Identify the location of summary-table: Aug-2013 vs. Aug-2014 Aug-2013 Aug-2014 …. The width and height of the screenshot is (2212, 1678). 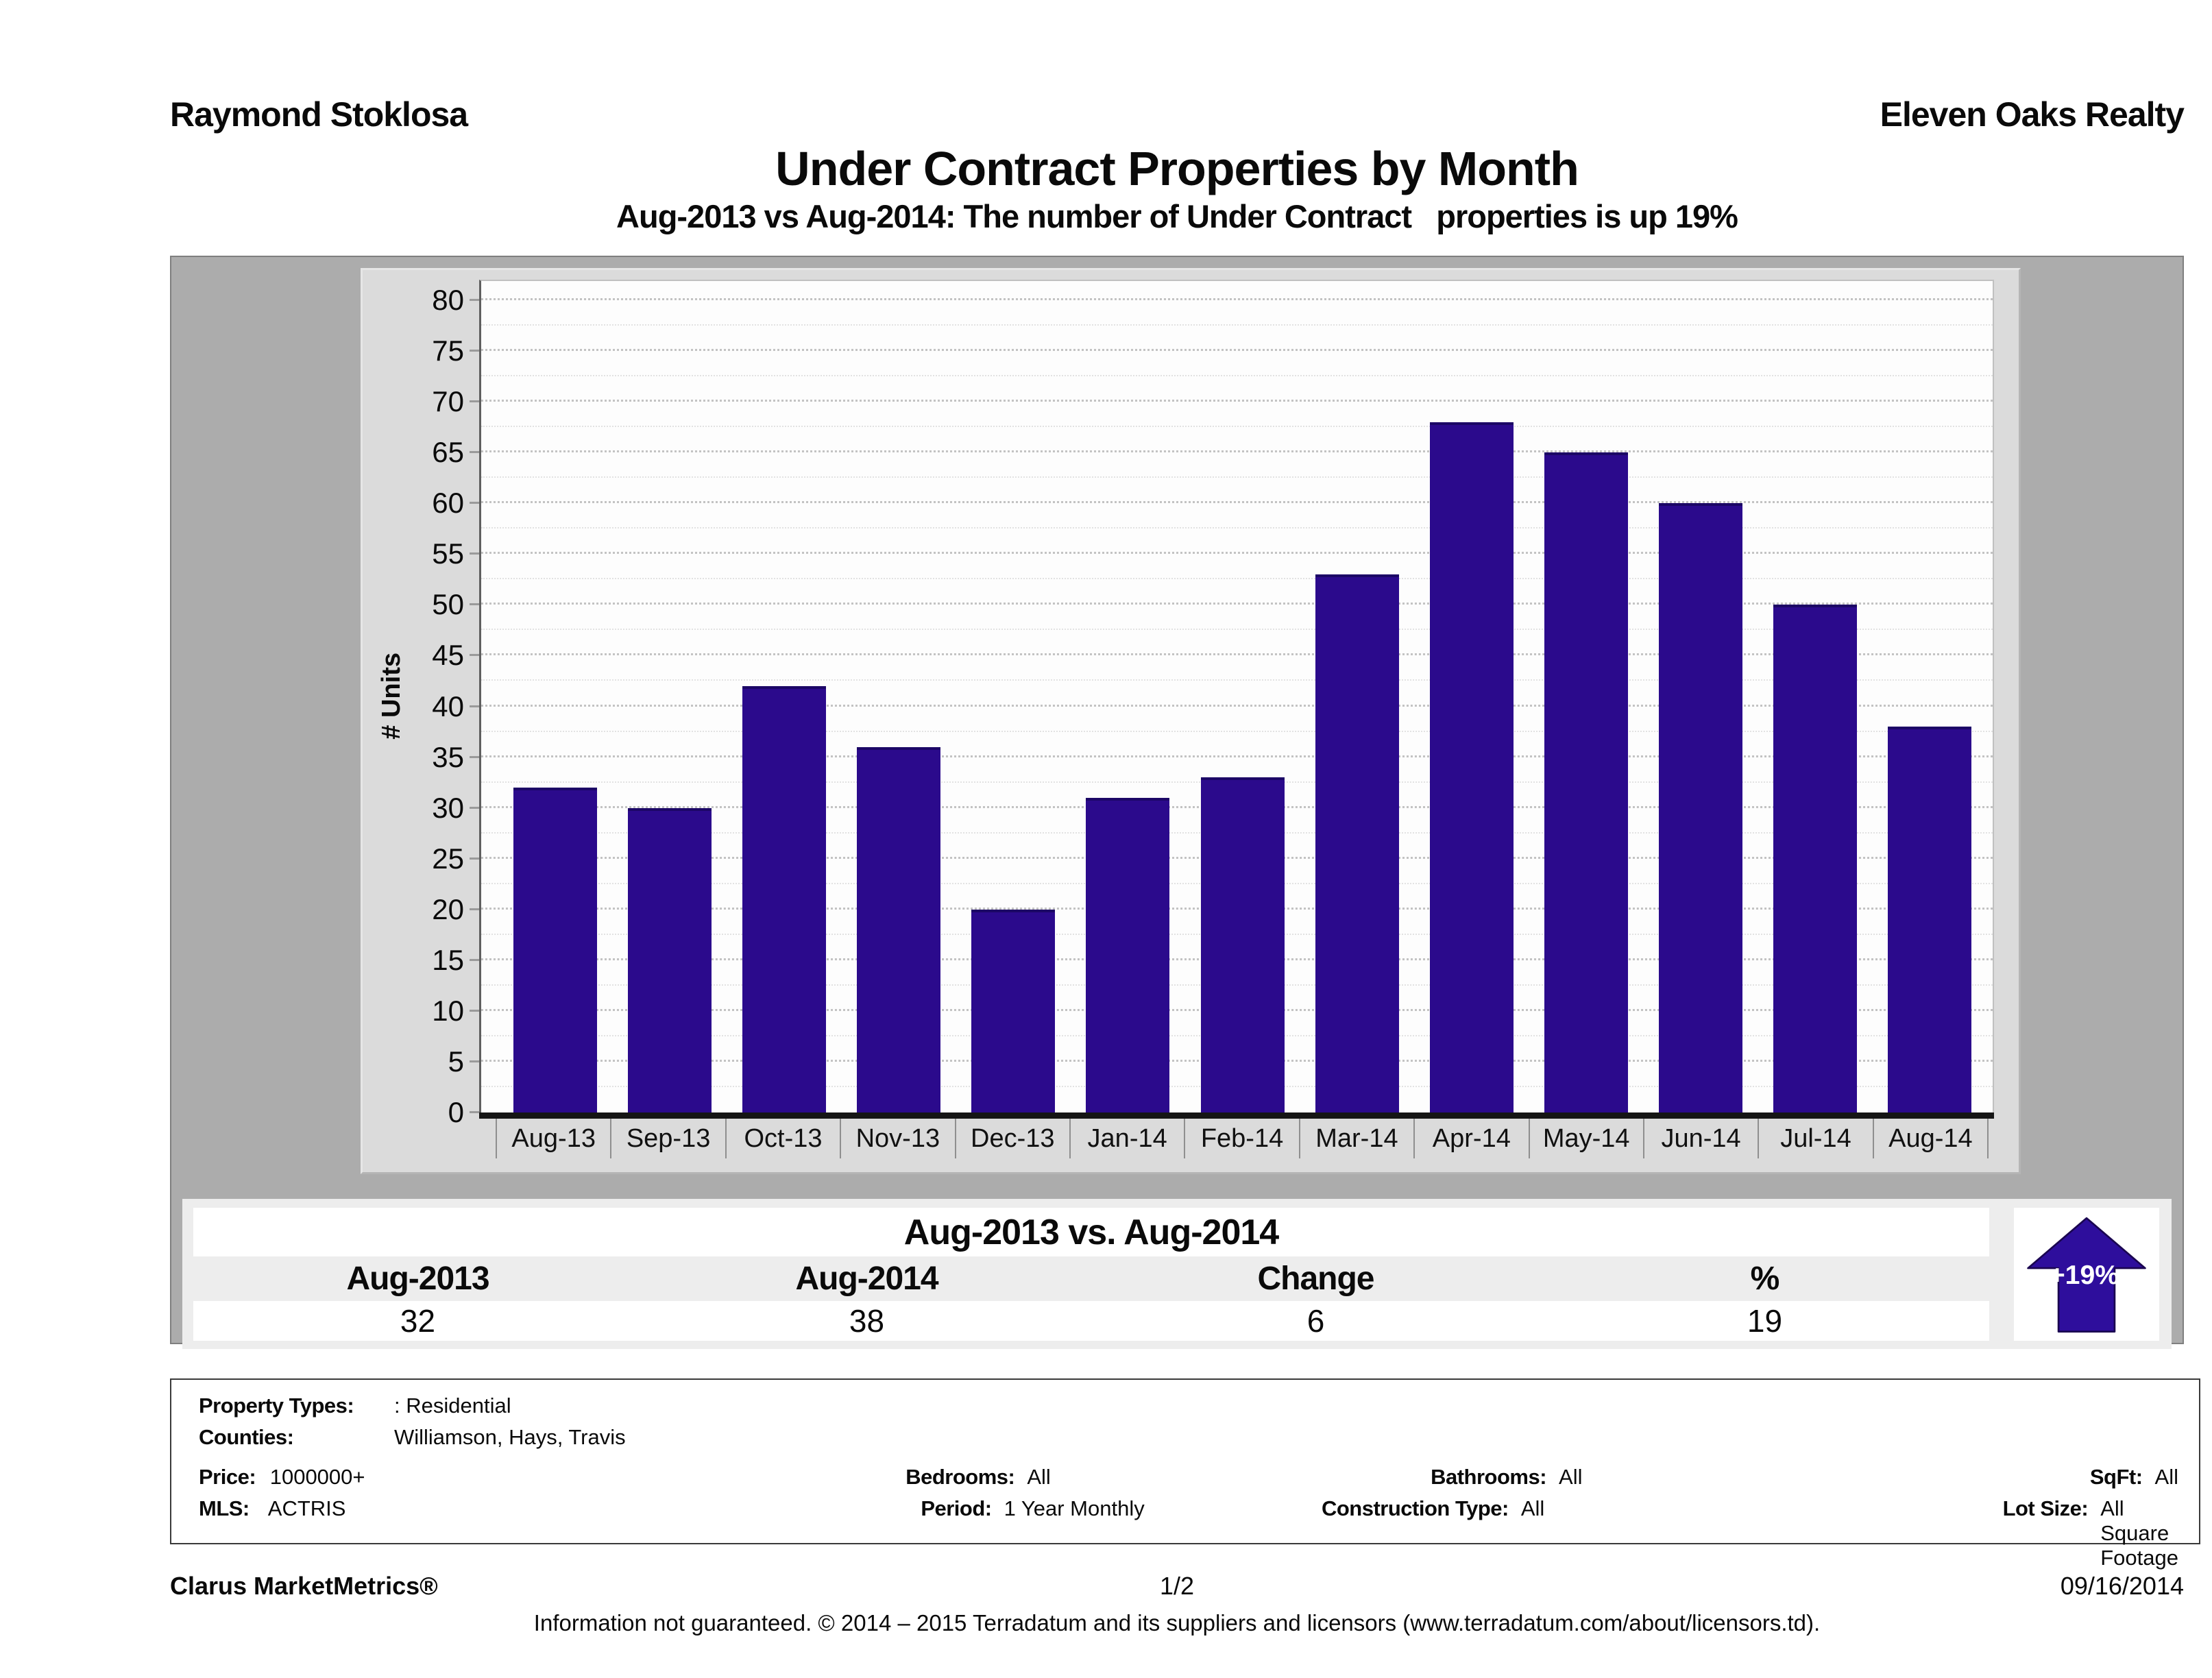
(1091, 1274).